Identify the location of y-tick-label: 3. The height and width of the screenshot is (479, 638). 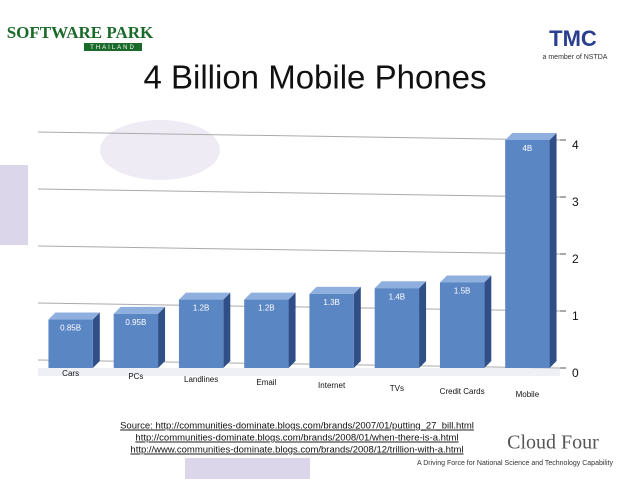
(575, 202).